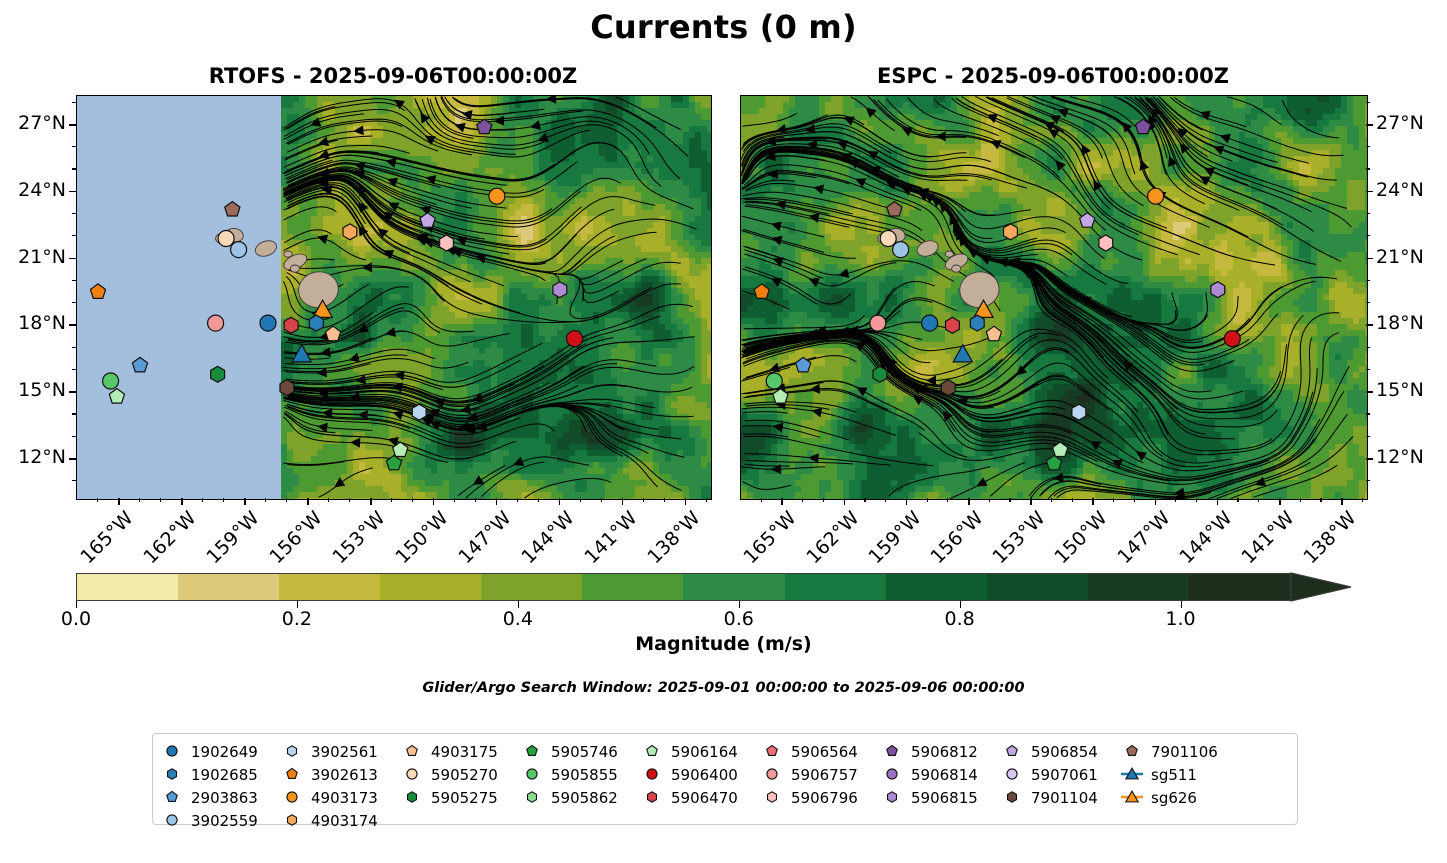 This screenshot has height=863, width=1447. Describe the element at coordinates (220, 774) in the screenshot. I see `legend-item: 1902685` at that location.